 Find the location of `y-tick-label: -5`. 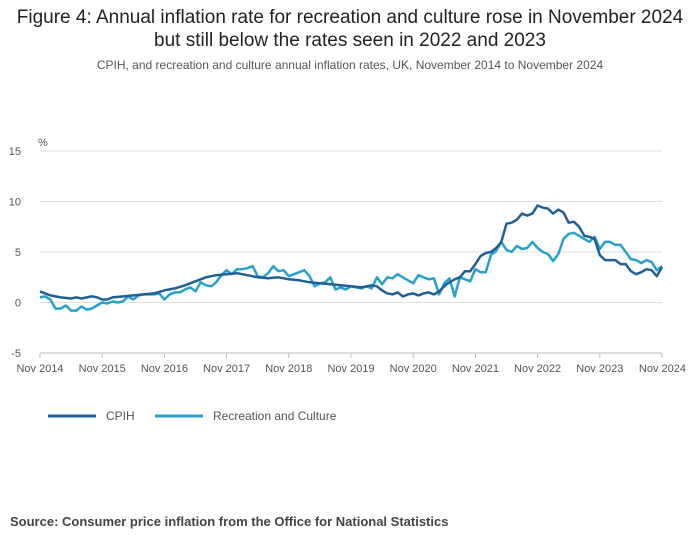

y-tick-label: -5 is located at coordinates (16, 354).